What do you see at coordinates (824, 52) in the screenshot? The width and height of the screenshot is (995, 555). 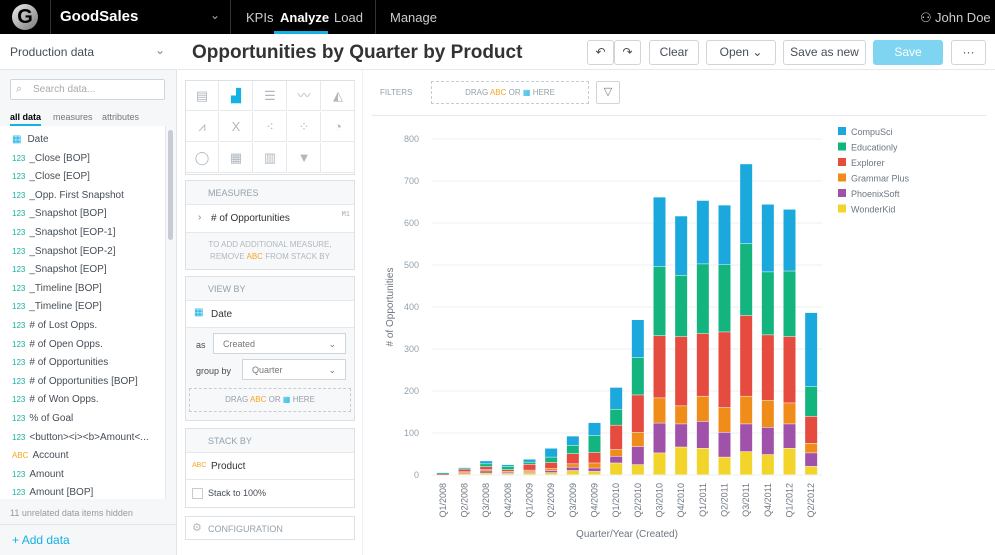 I see `save-as-new-button: Save as new` at bounding box center [824, 52].